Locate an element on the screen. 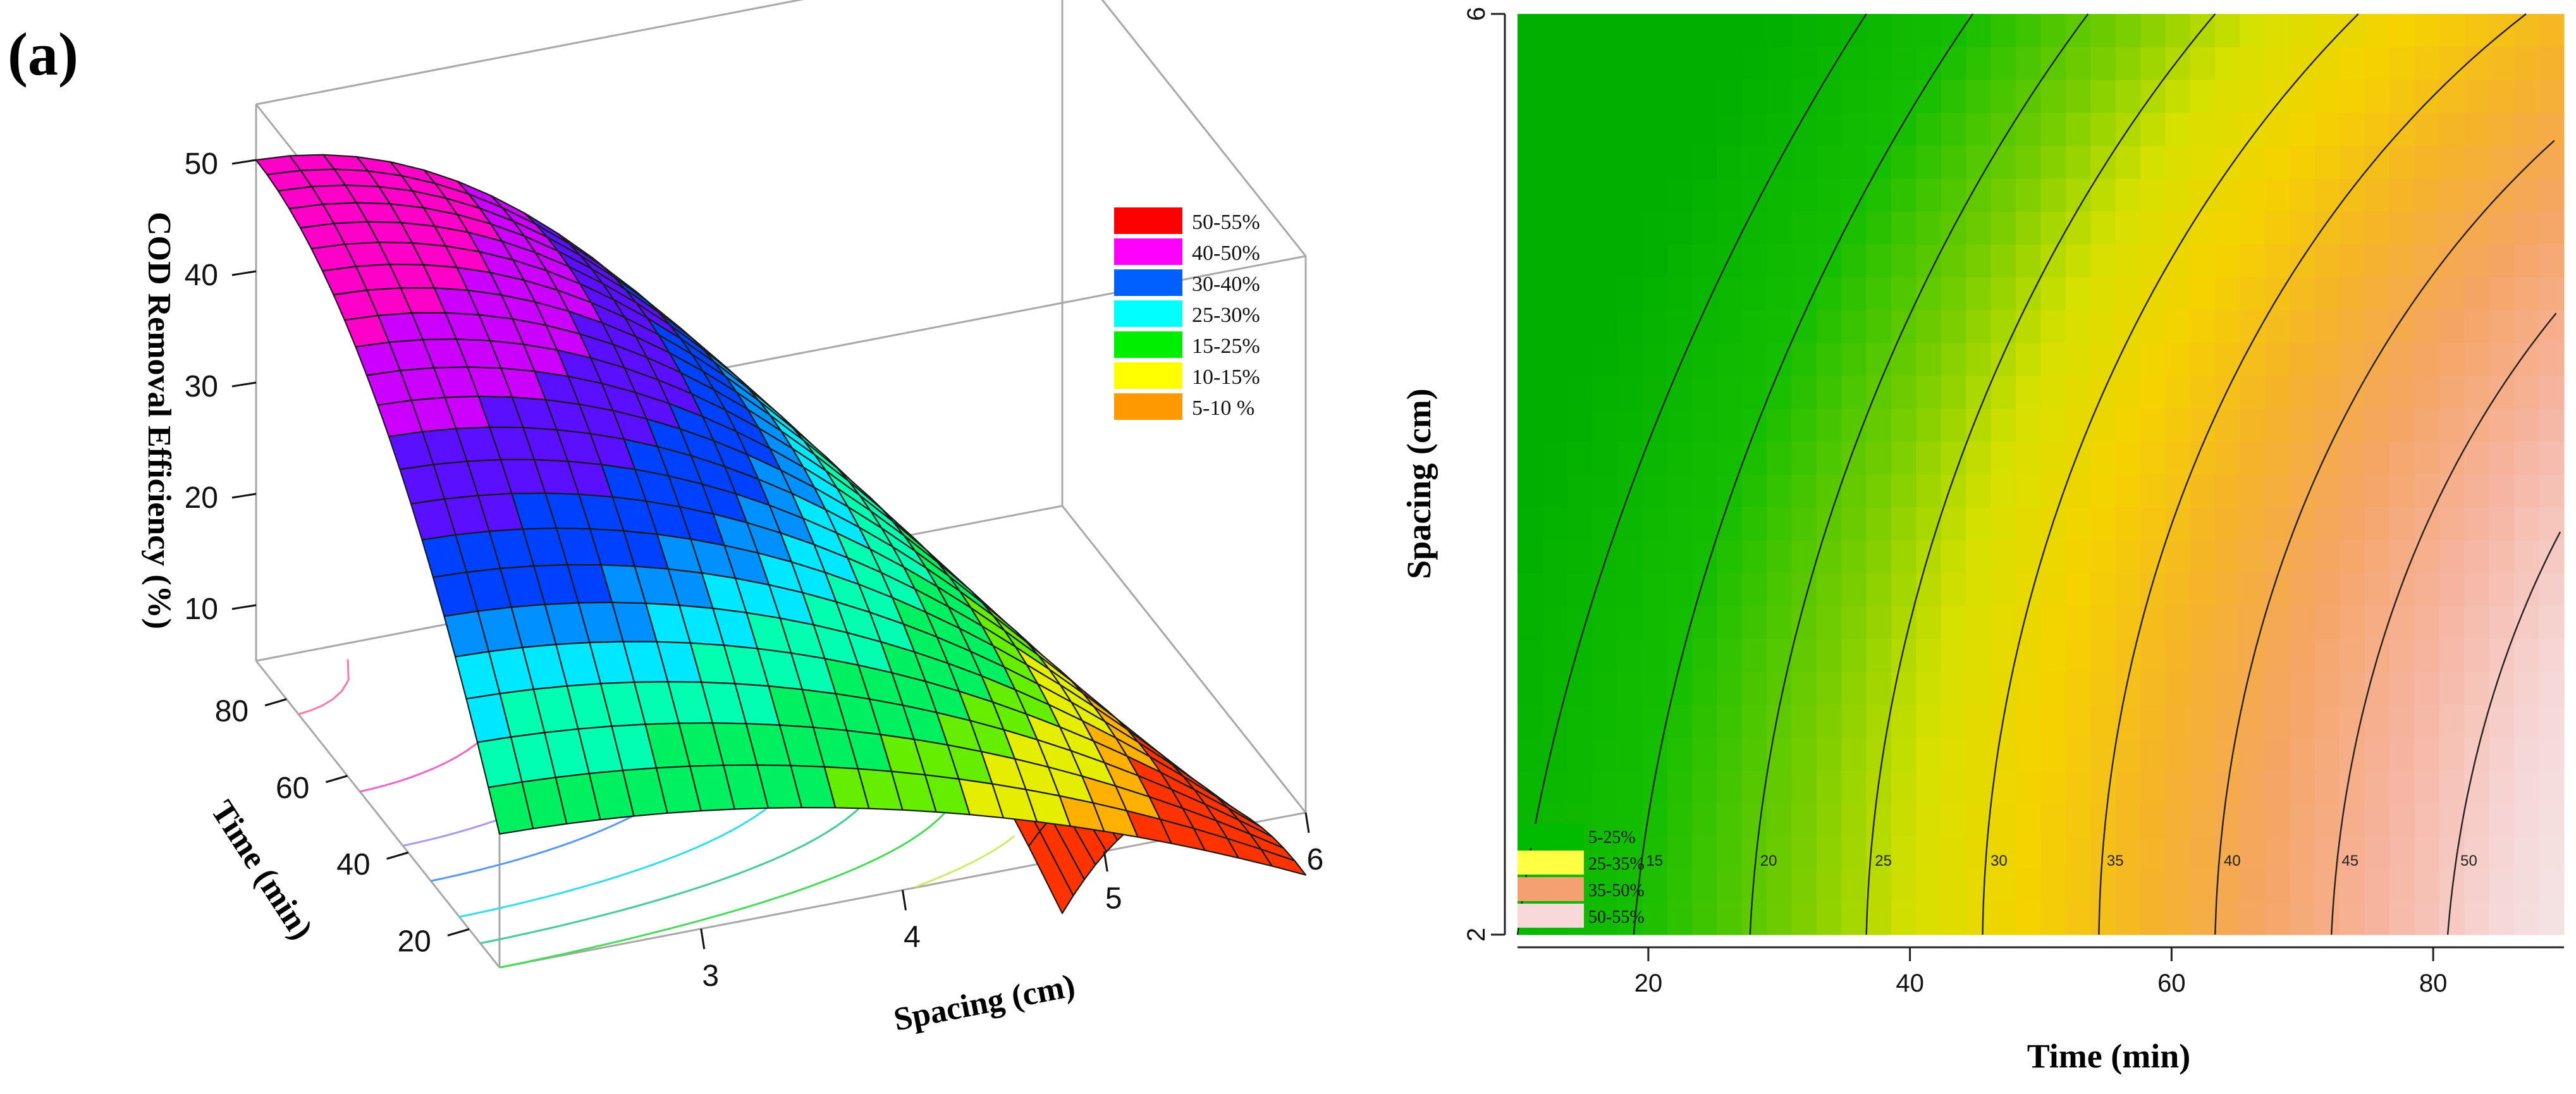 This screenshot has width=2576, height=1094. x-tick-label: 3 is located at coordinates (710, 976).